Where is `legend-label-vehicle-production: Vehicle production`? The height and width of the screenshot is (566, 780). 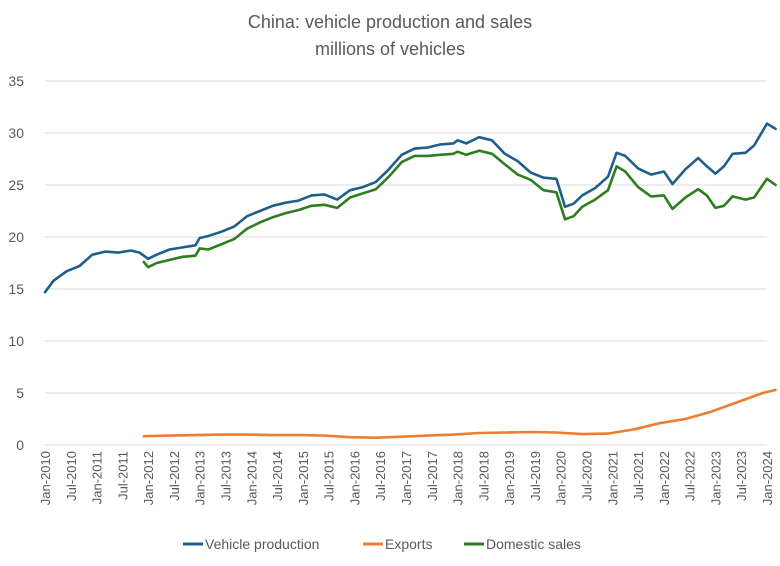 legend-label-vehicle-production: Vehicle production is located at coordinates (262, 544).